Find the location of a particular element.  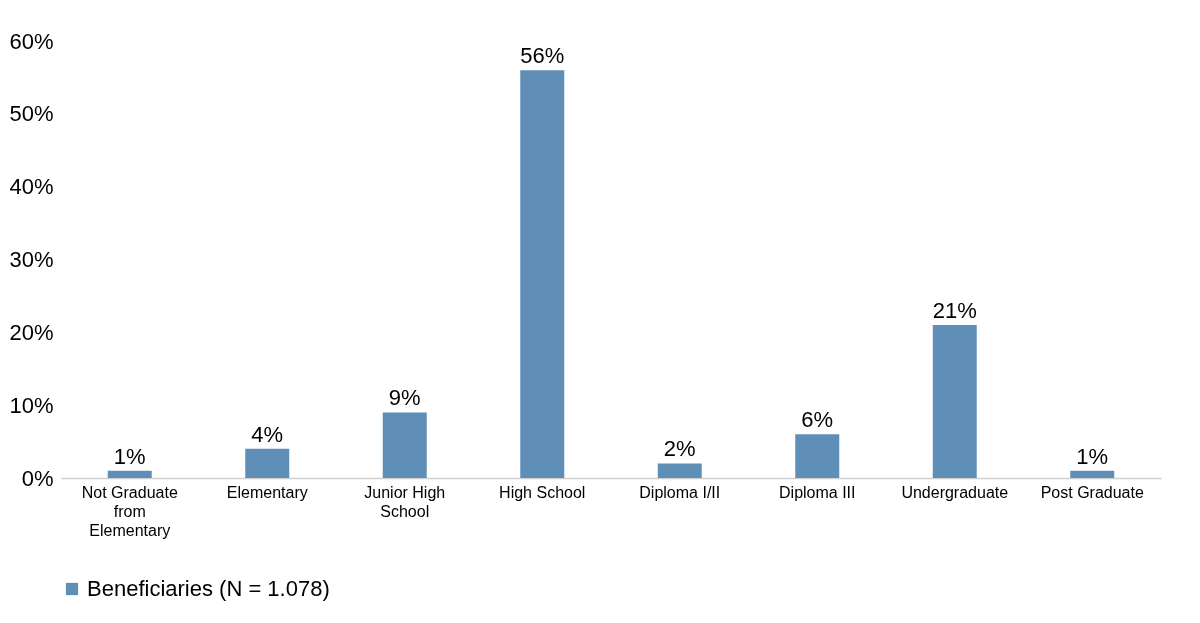

data-label: 21% is located at coordinates (954, 311).